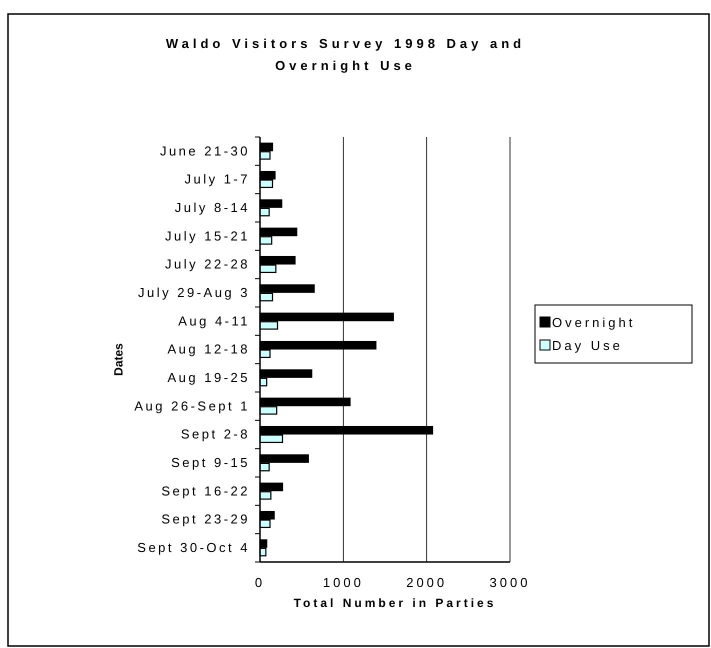 The width and height of the screenshot is (711, 648). What do you see at coordinates (194, 292) in the screenshot?
I see `y-tick-label: July 29-Aug 3` at bounding box center [194, 292].